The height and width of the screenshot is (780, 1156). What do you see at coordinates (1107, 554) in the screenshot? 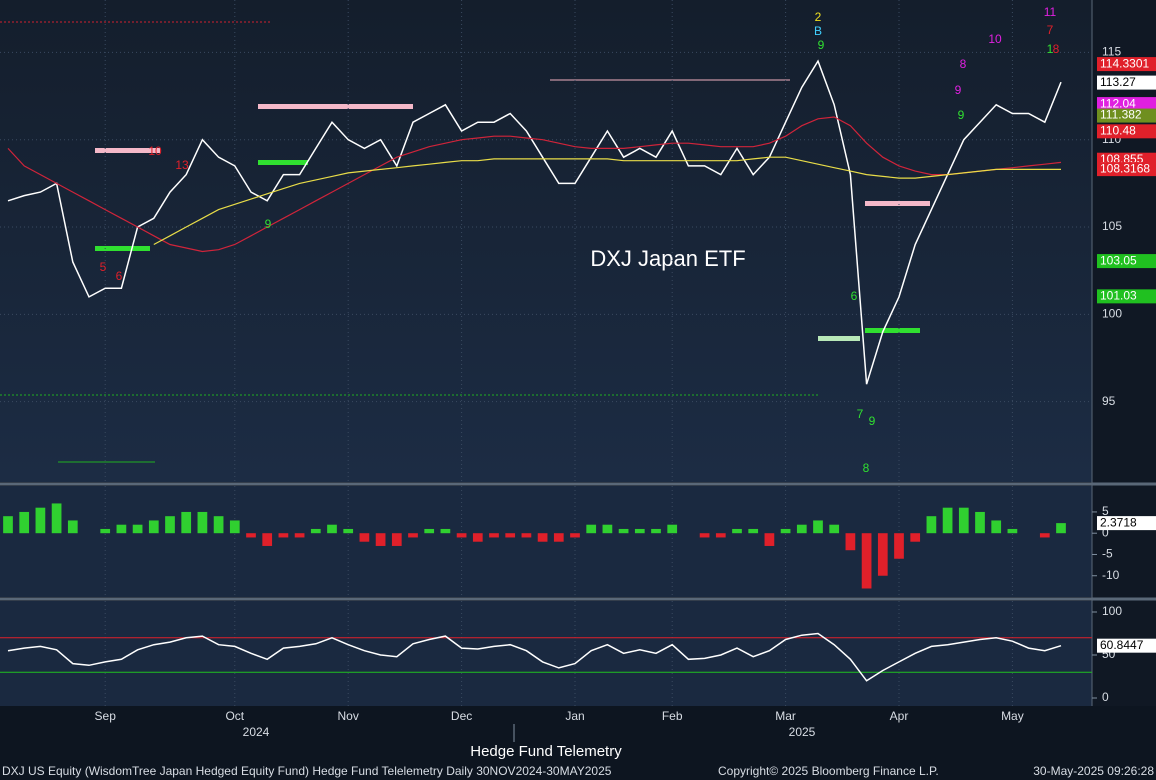
I see `y-tick-label: -5` at bounding box center [1107, 554].